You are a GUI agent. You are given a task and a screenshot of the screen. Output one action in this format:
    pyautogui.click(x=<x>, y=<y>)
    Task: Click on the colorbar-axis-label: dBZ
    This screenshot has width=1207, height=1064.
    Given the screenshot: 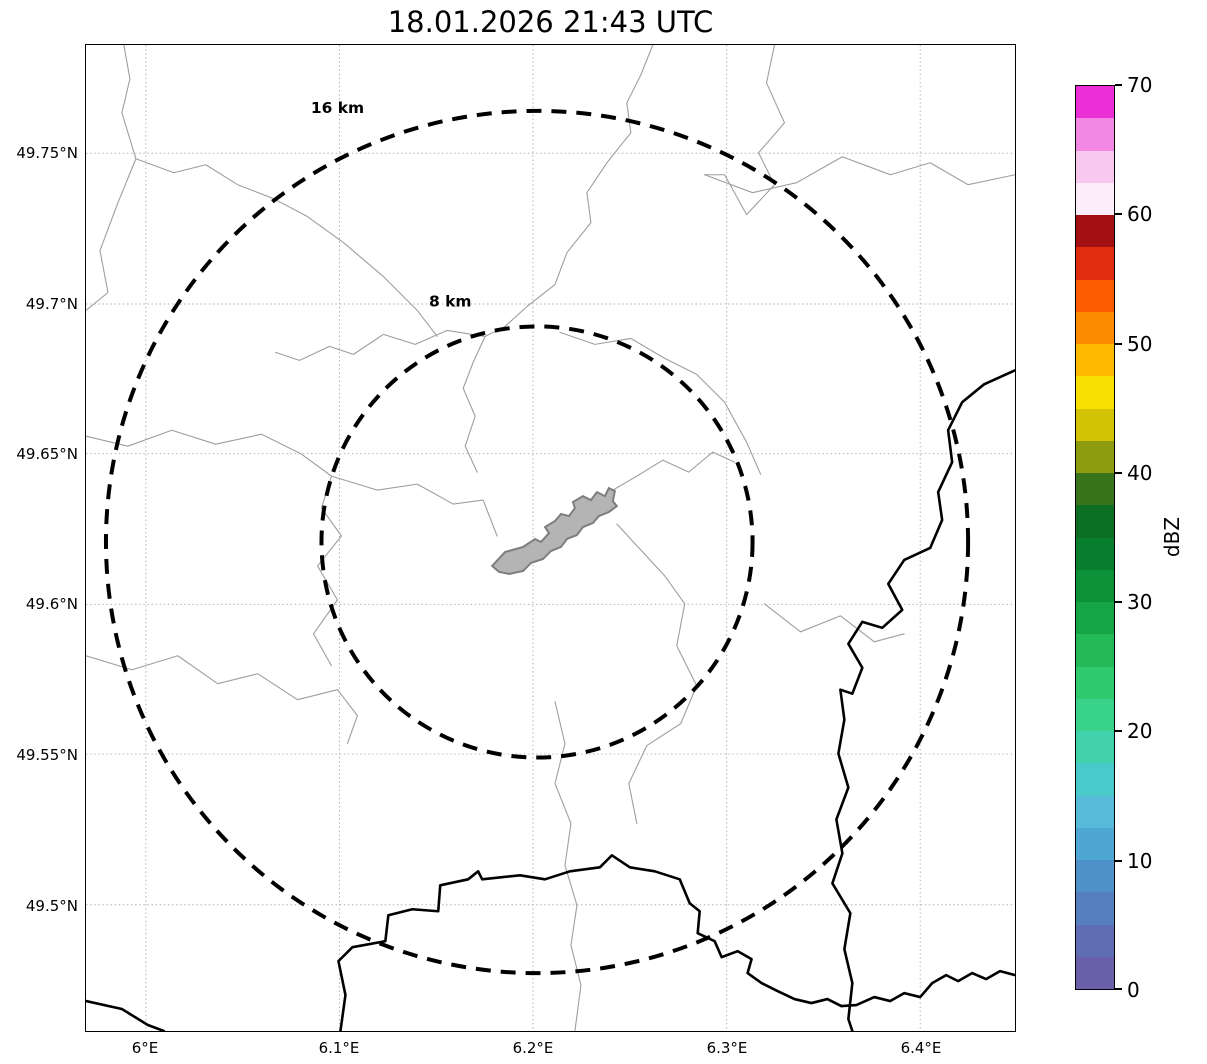 What is the action you would take?
    pyautogui.click(x=1172, y=537)
    